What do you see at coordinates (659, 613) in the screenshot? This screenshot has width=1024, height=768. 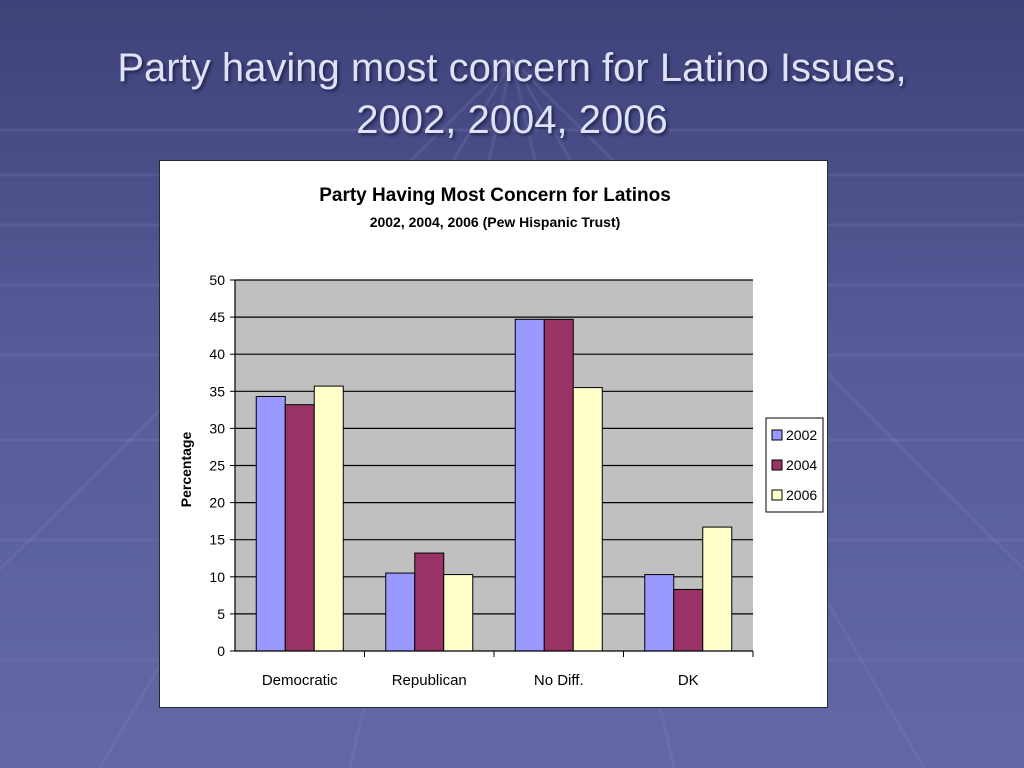 I see `bar-2002-dk` at bounding box center [659, 613].